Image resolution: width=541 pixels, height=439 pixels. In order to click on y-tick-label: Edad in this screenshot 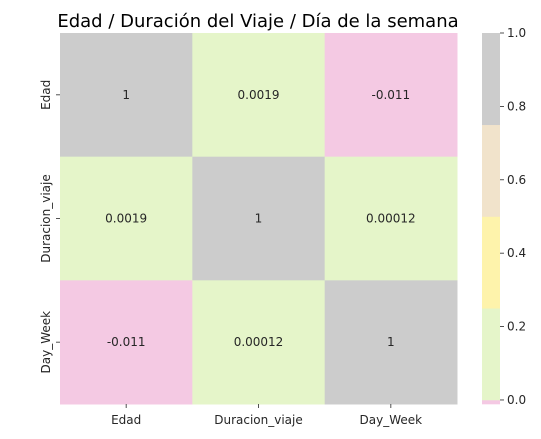, I will do `click(46, 95)`.